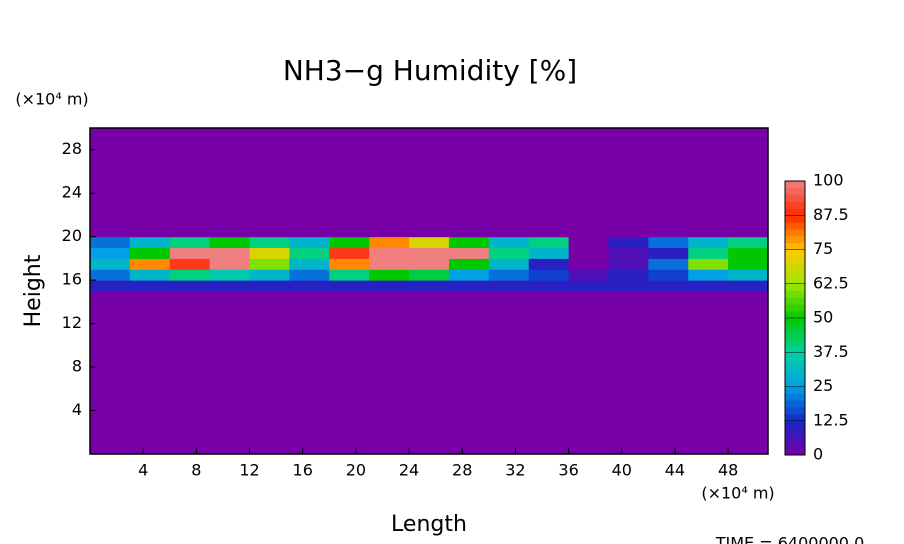 This screenshot has width=904, height=544. Describe the element at coordinates (737, 493) in the screenshot. I see `x-unit: (×10⁴ m)` at that location.